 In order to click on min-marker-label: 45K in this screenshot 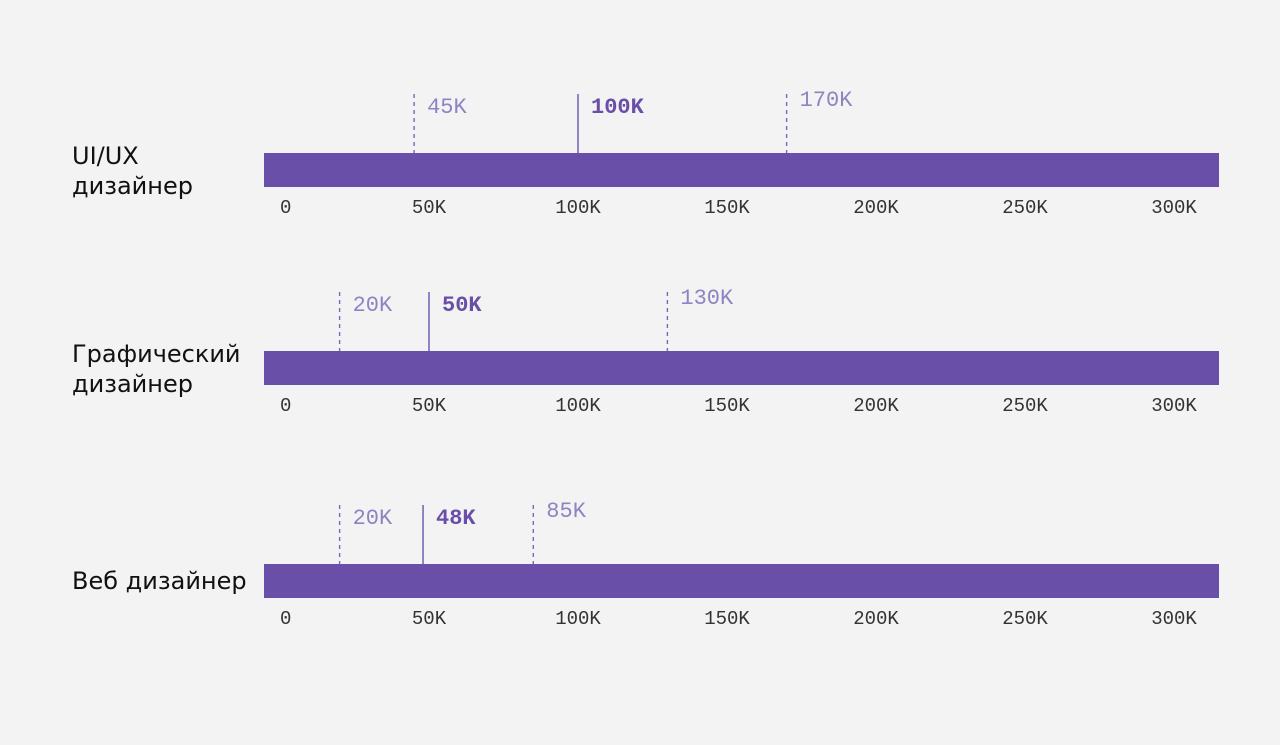, I will do `click(447, 107)`.